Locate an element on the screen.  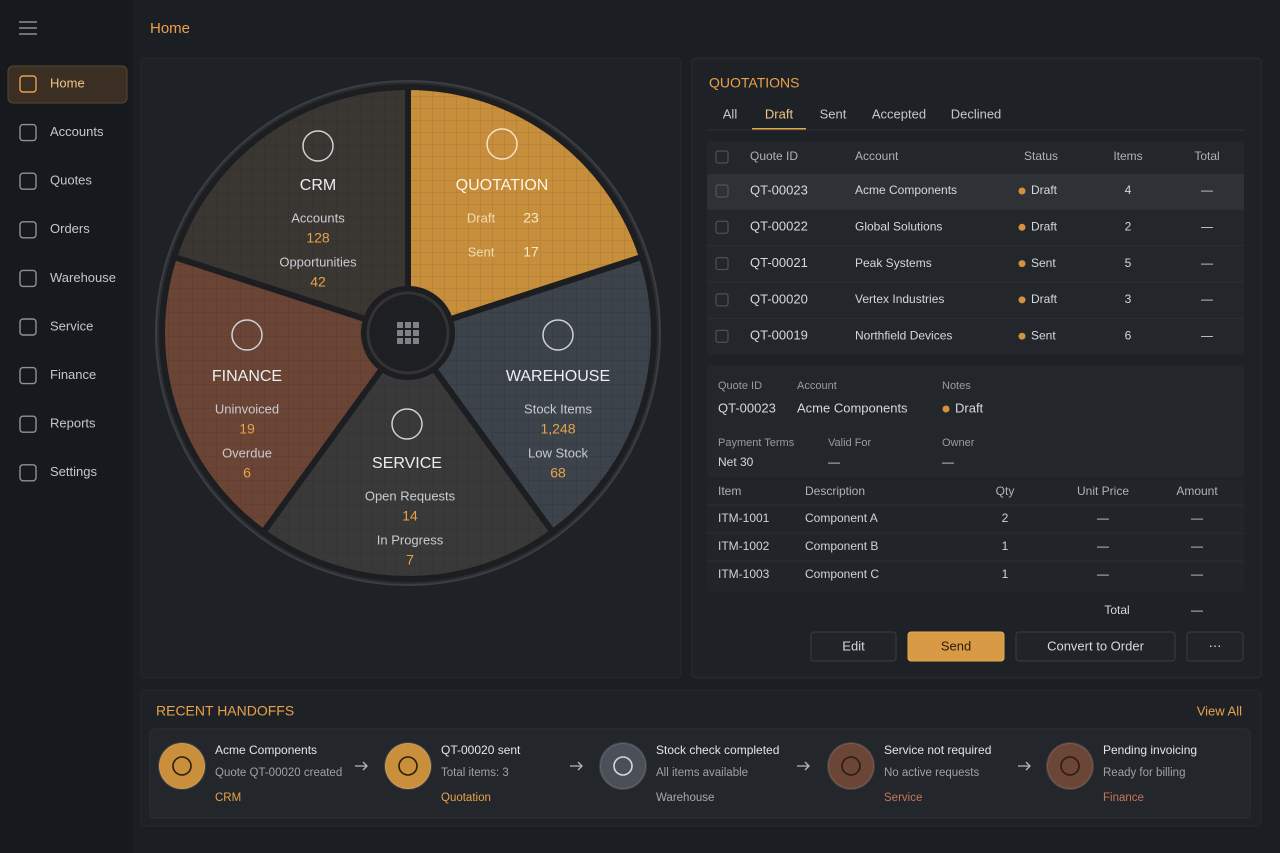
stat-label: Opportunities is located at coordinates (318, 261).